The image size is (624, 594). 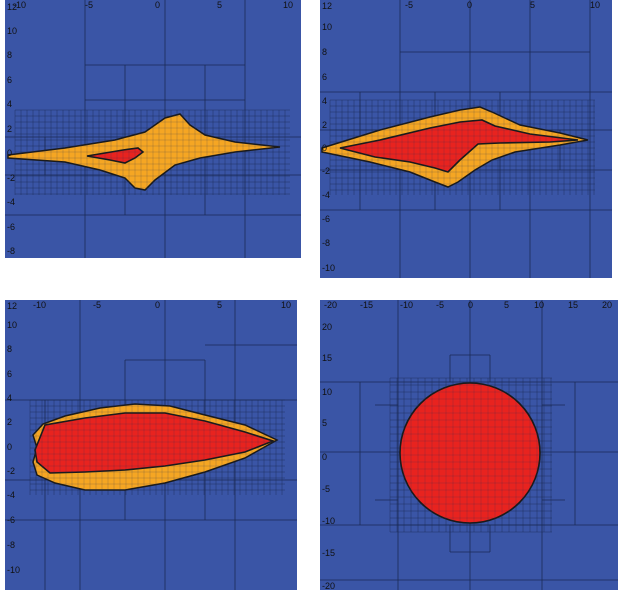 What do you see at coordinates (366, 305) in the screenshot?
I see `x-tick-label: -15` at bounding box center [366, 305].